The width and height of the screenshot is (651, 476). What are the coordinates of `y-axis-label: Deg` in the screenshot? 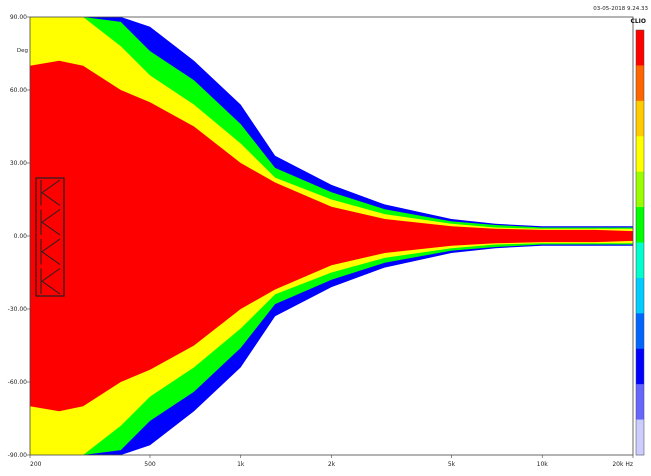 It's located at (22, 51).